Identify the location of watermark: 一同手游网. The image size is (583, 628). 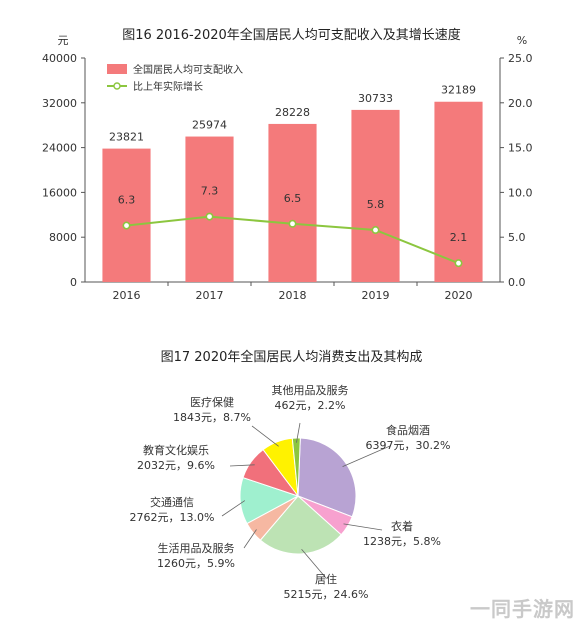
(522, 609).